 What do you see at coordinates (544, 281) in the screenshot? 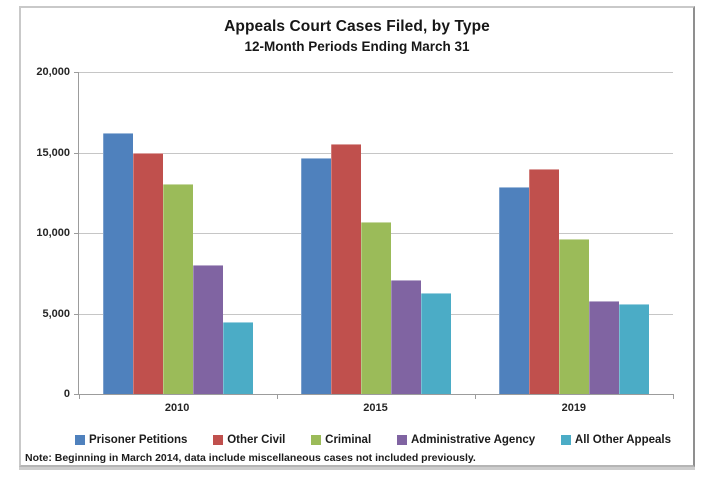
I see `bar-other-civil-2019` at bounding box center [544, 281].